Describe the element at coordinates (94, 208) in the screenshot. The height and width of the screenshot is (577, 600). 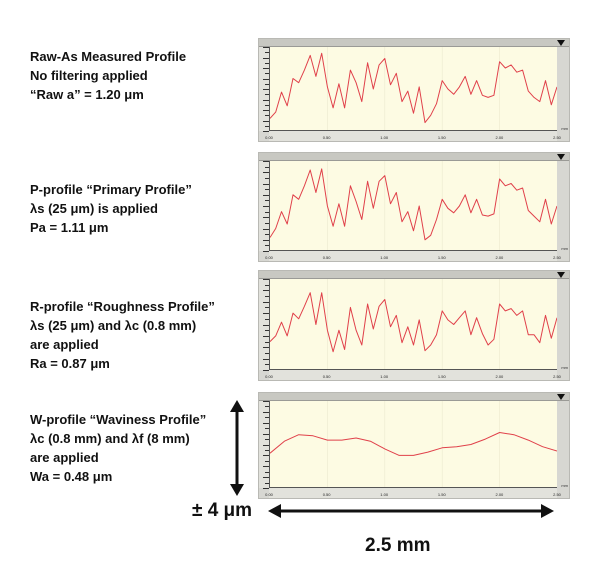
I see `label-line: λs (25 μm) is applied` at that location.